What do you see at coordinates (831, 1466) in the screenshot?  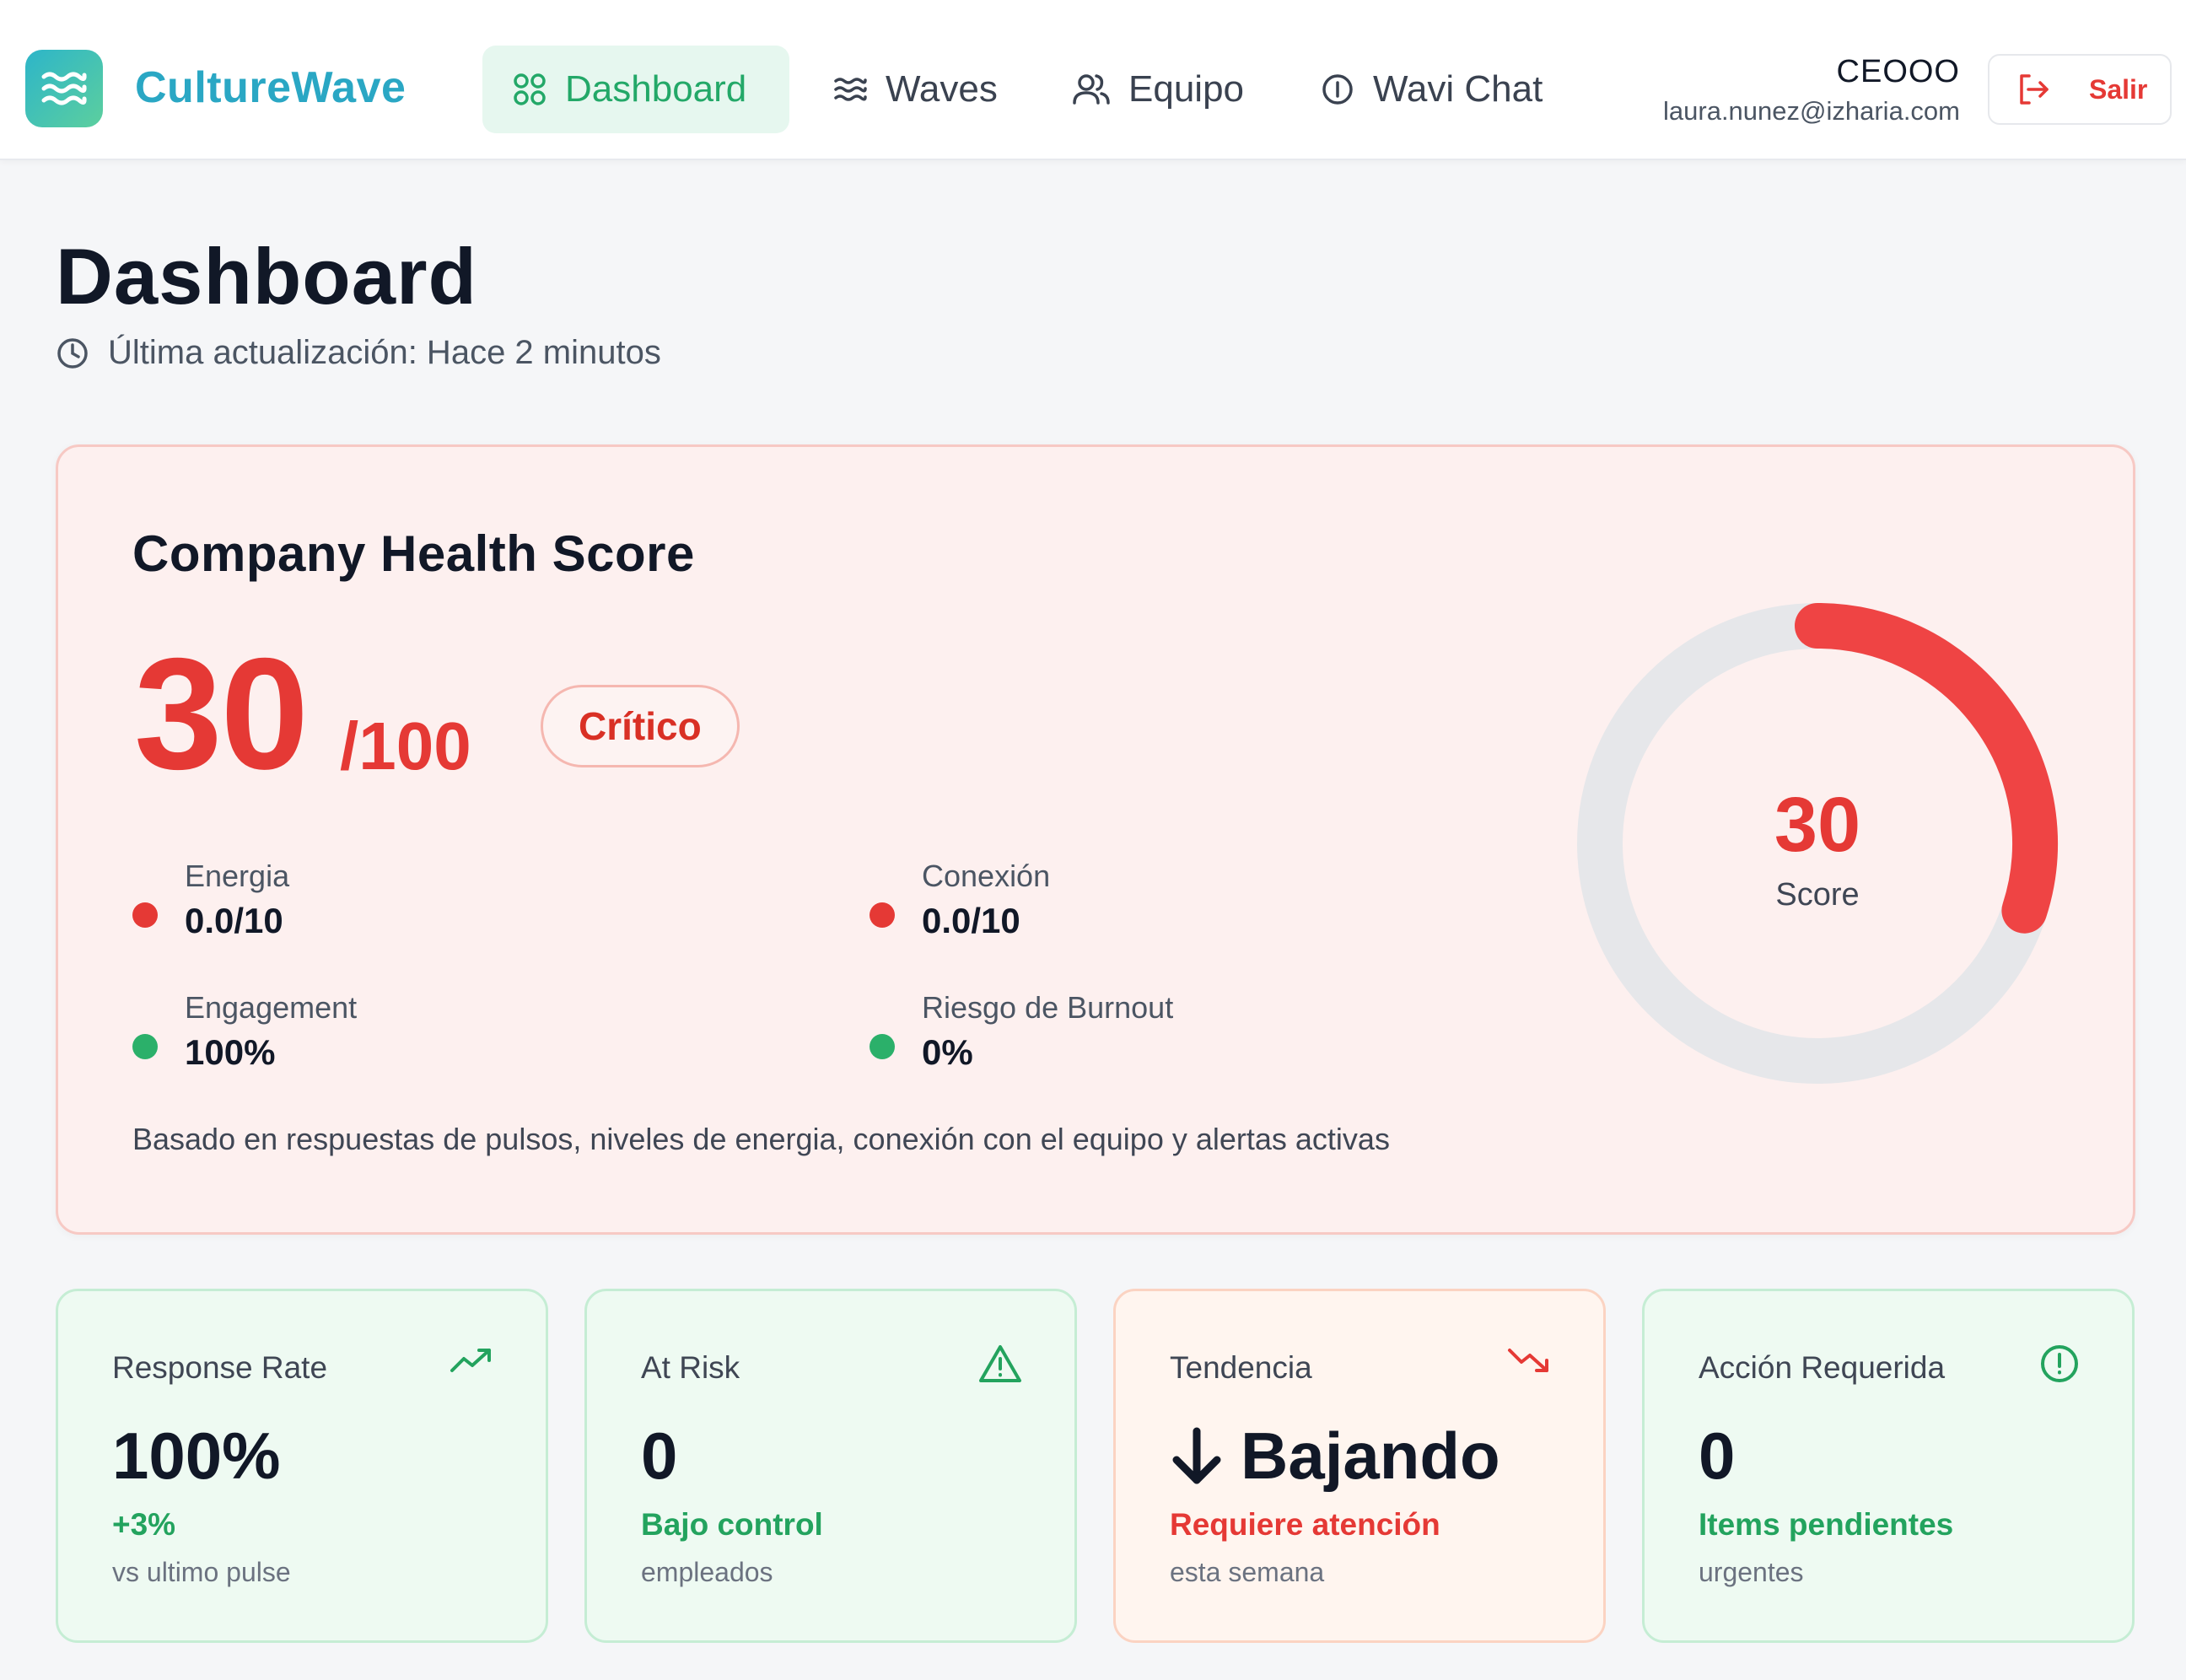 I see `stat-card-at-risk: At Risk 0 Bajo control empleados` at bounding box center [831, 1466].